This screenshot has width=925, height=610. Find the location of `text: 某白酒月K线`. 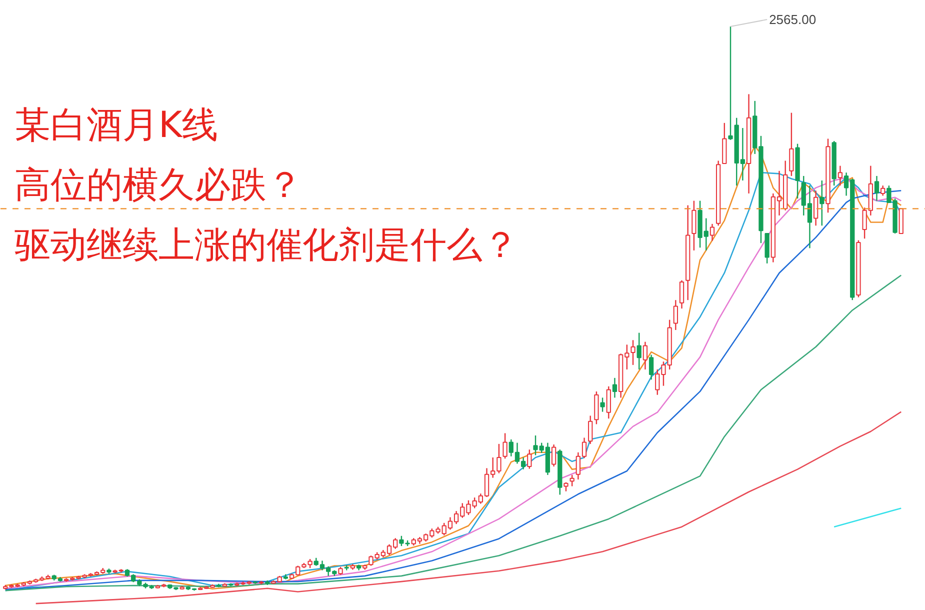

text: 某白酒月K线 is located at coordinates (116, 125).